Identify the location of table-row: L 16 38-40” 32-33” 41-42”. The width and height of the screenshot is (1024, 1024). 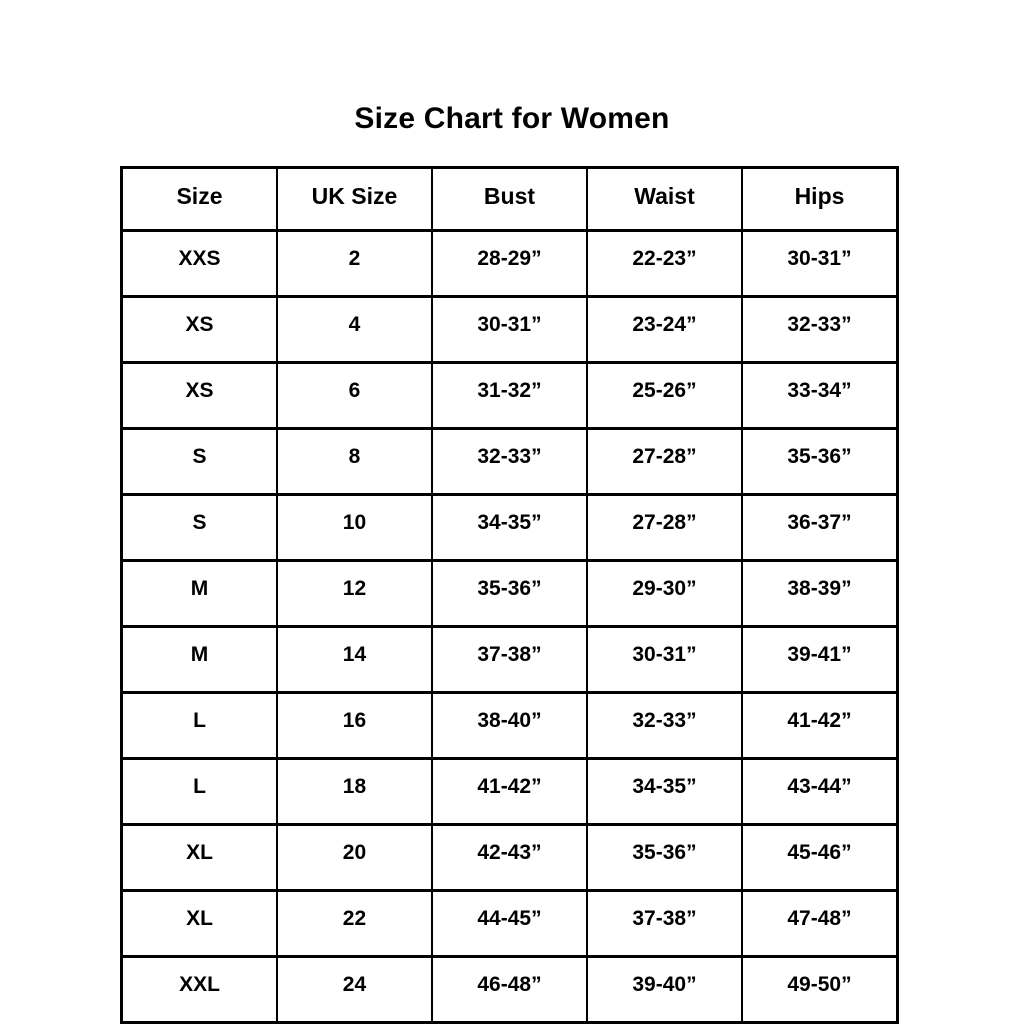
(509, 725).